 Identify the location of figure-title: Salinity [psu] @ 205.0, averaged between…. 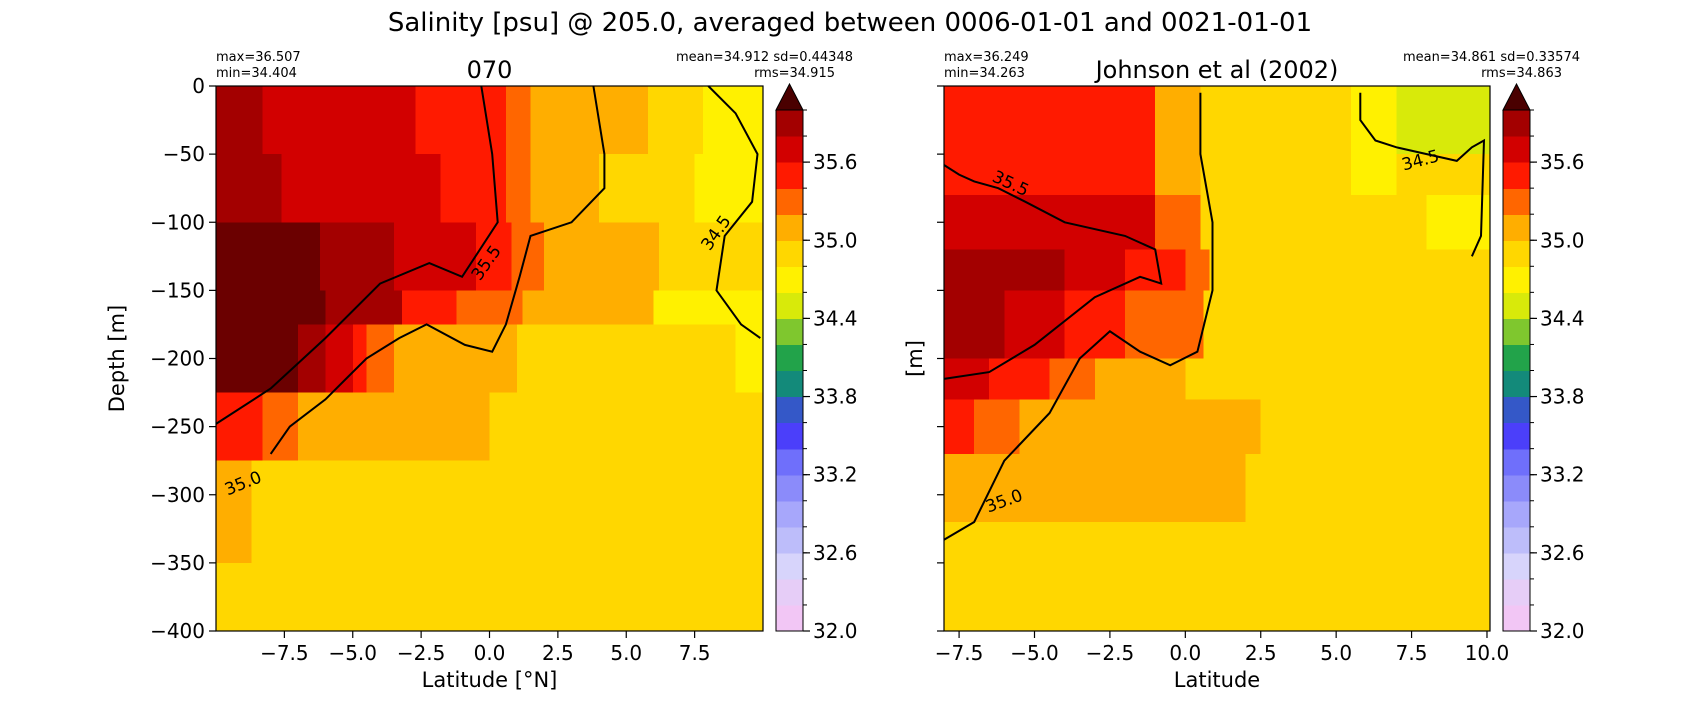
(850, 23).